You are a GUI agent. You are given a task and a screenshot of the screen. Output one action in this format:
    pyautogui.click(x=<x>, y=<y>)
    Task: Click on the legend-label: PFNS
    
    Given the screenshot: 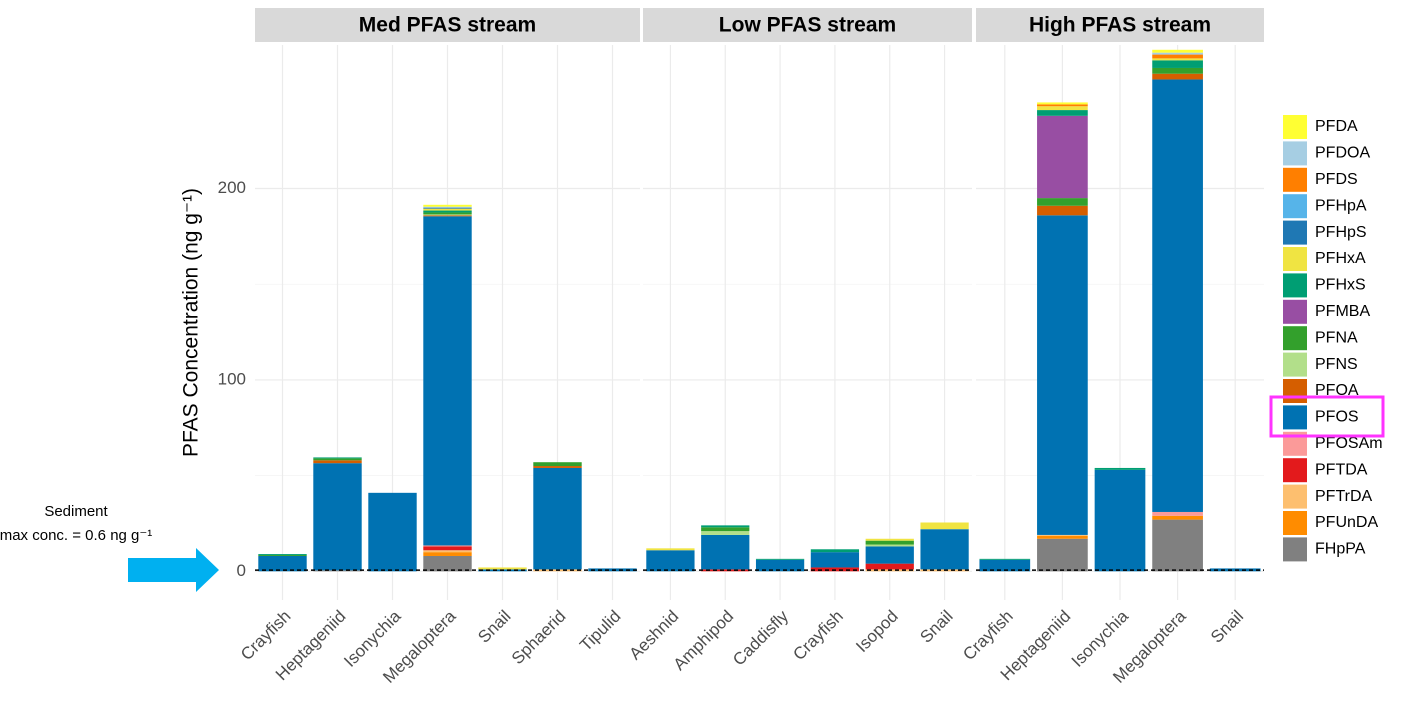 What is the action you would take?
    pyautogui.click(x=1336, y=364)
    